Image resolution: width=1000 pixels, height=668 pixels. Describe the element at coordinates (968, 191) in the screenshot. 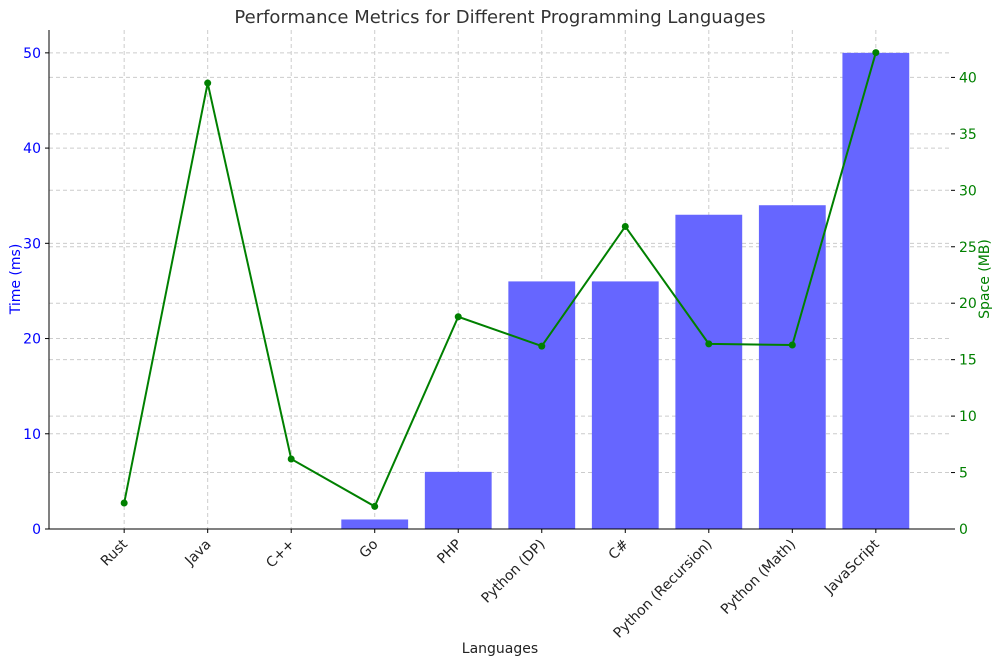

I see `tick-label-right: 30` at that location.